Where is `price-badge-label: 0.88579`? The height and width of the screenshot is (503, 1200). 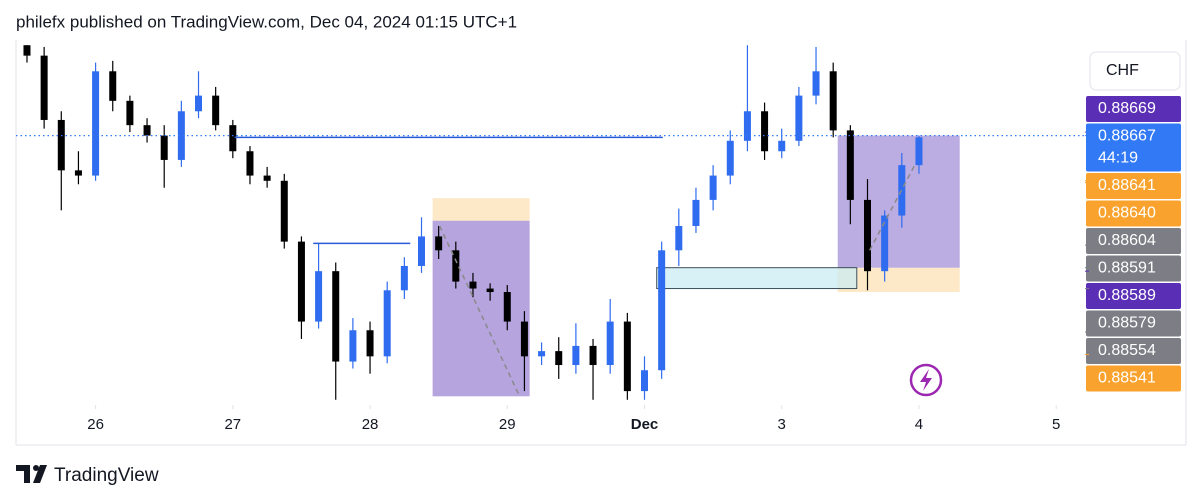
price-badge-label: 0.88579 is located at coordinates (1127, 323).